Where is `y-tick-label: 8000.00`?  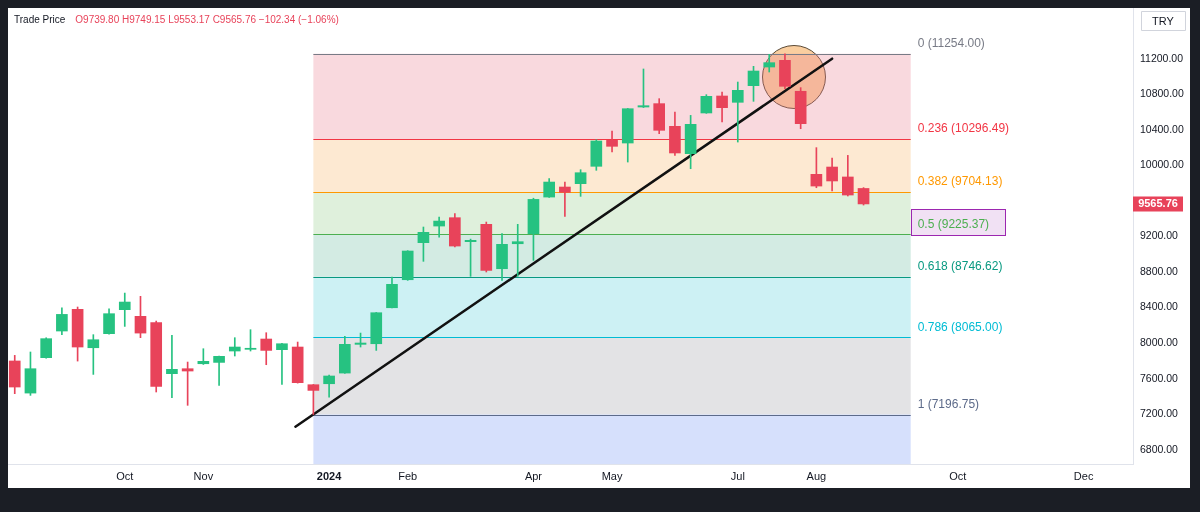
y-tick-label: 8000.00 is located at coordinates (1159, 342).